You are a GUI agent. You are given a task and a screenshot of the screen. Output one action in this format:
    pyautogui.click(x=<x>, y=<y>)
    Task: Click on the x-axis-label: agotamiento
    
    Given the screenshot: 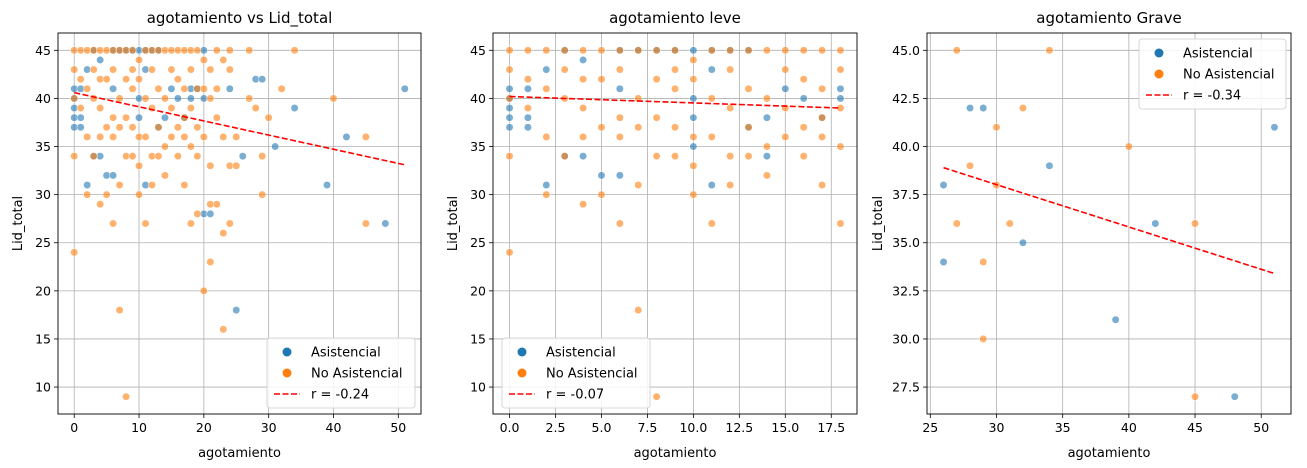 What is the action you would take?
    pyautogui.click(x=675, y=453)
    